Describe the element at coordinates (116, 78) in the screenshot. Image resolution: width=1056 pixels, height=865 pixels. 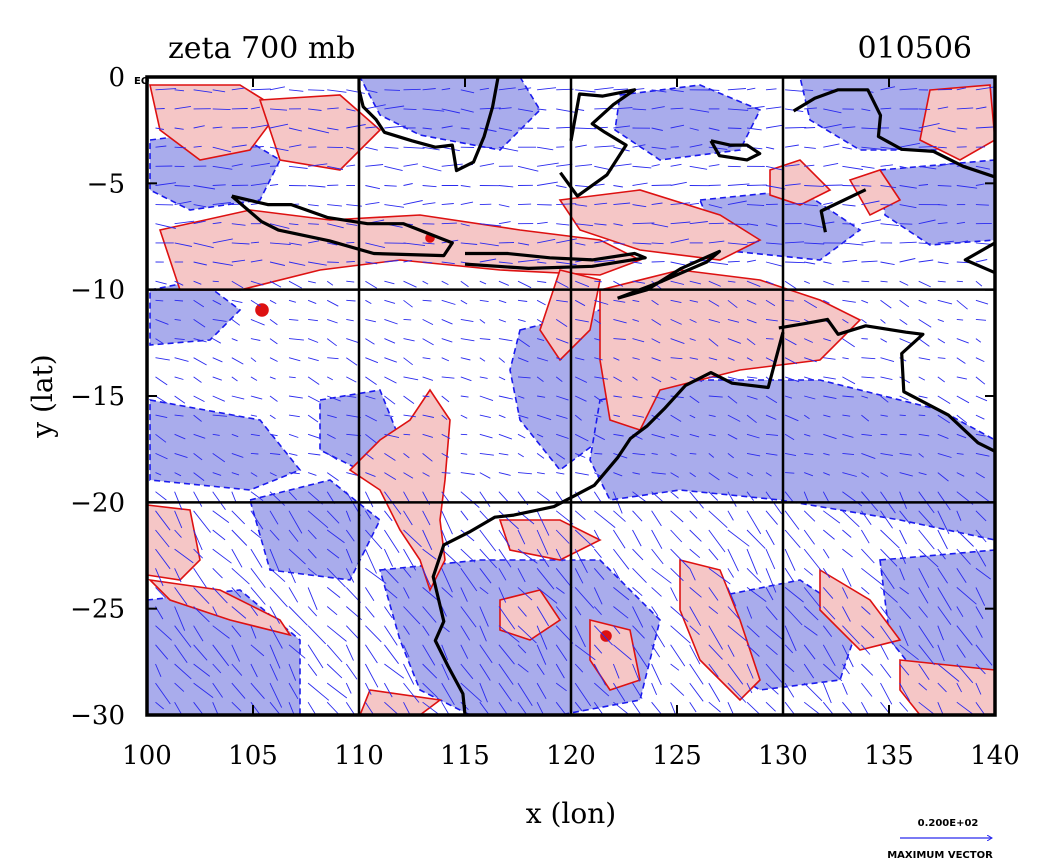
I see `y-tick-label: 0` at that location.